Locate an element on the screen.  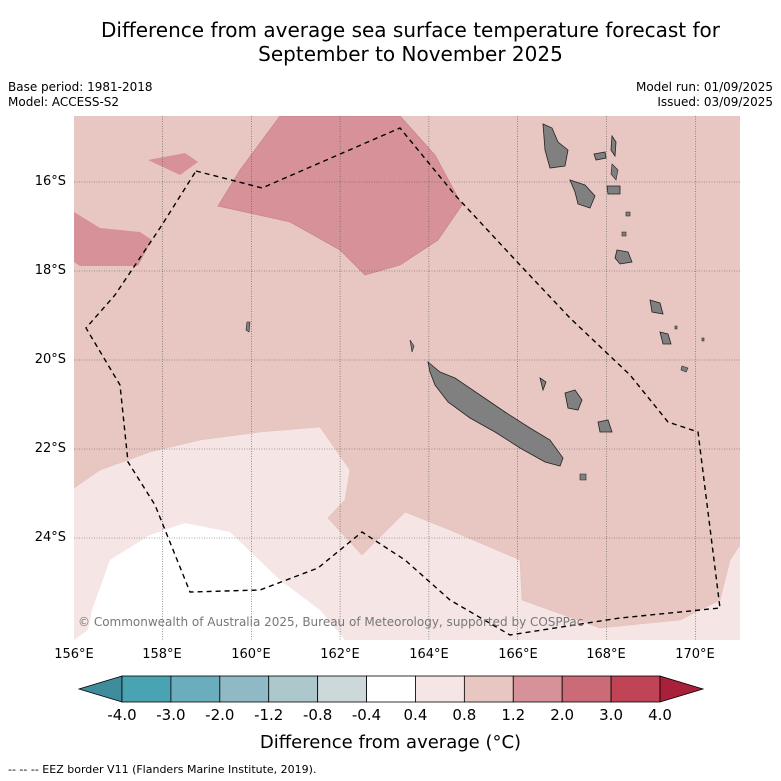
aneityum-island is located at coordinates (684, 369).